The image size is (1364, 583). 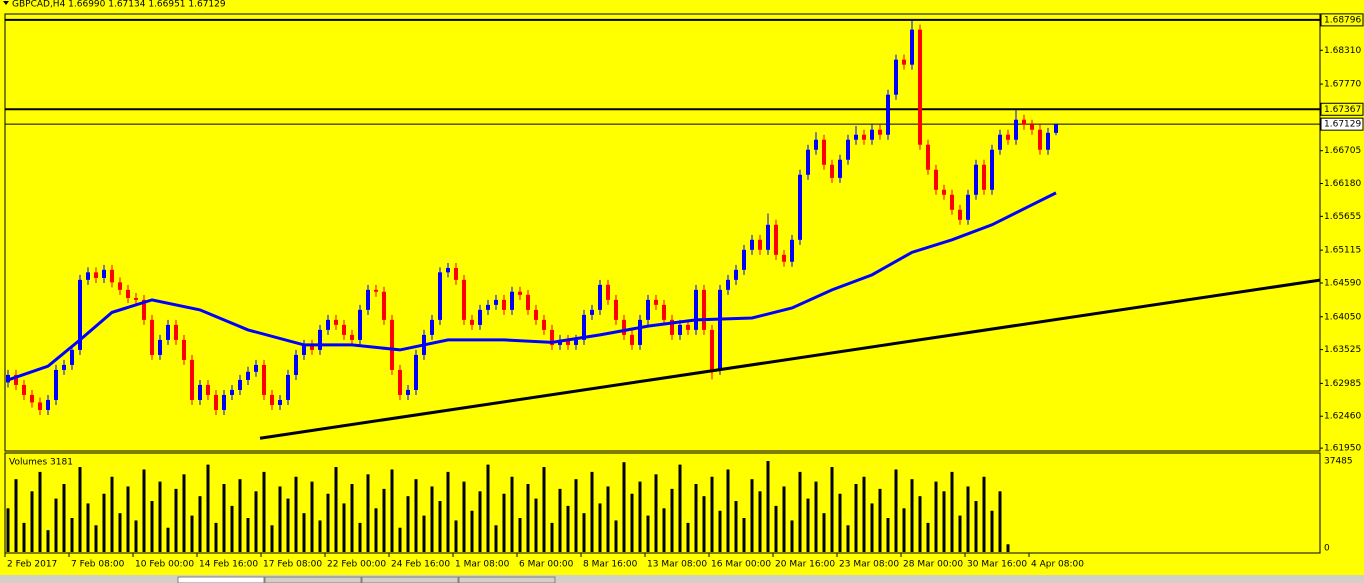 What do you see at coordinates (164, 565) in the screenshot?
I see `x-tick-label: 10 Feb 00:00` at bounding box center [164, 565].